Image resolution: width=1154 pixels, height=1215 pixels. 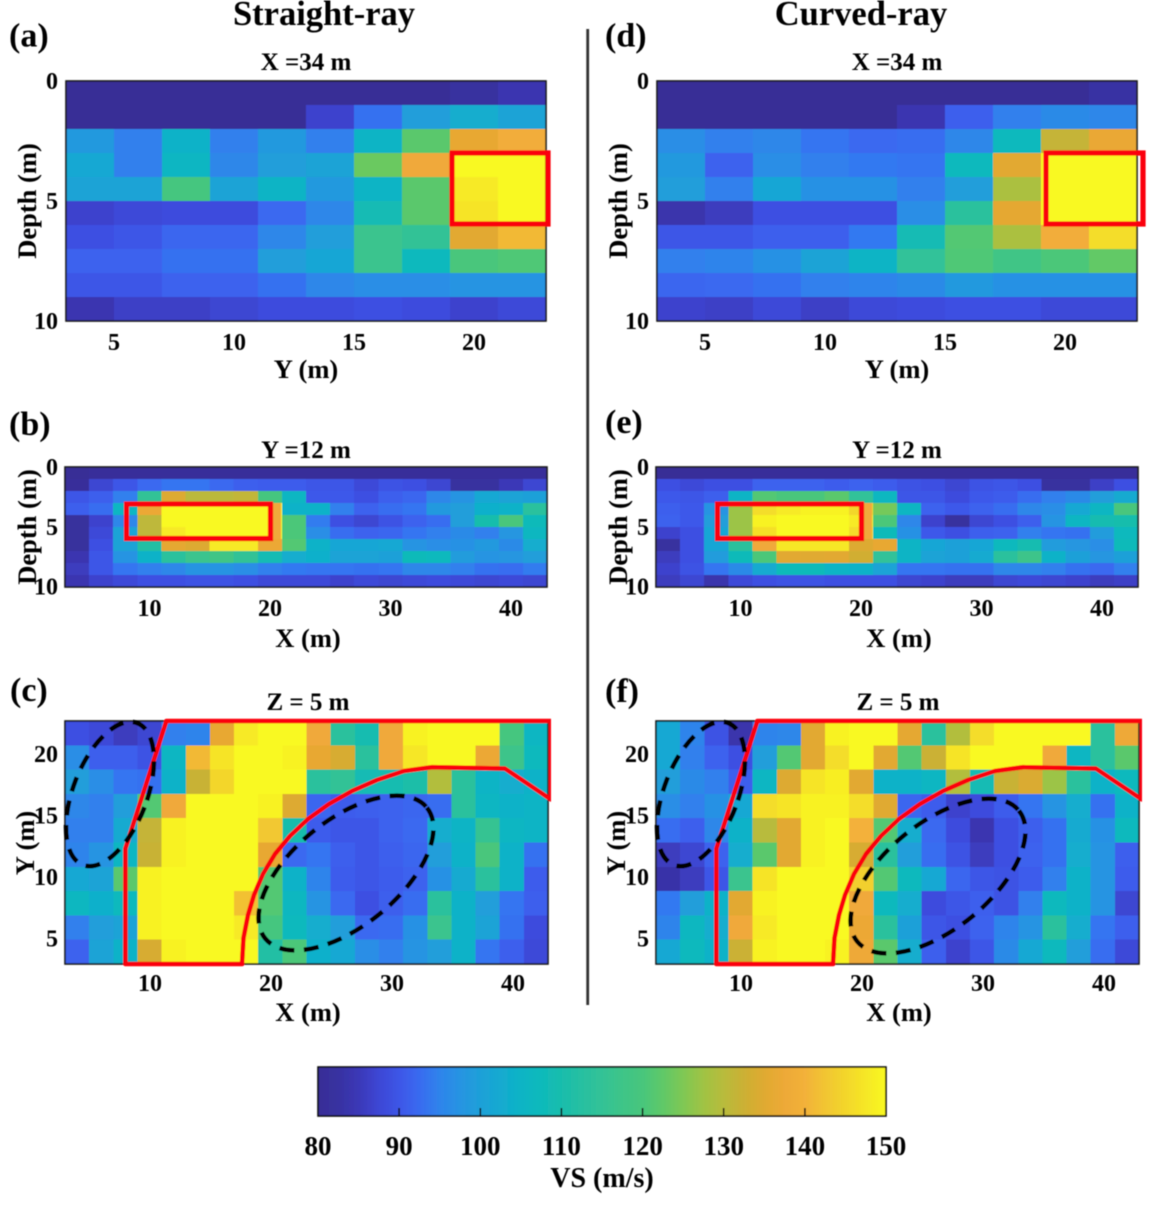 I want to click on svg-text: VS (m/s), so click(x=601, y=1178).